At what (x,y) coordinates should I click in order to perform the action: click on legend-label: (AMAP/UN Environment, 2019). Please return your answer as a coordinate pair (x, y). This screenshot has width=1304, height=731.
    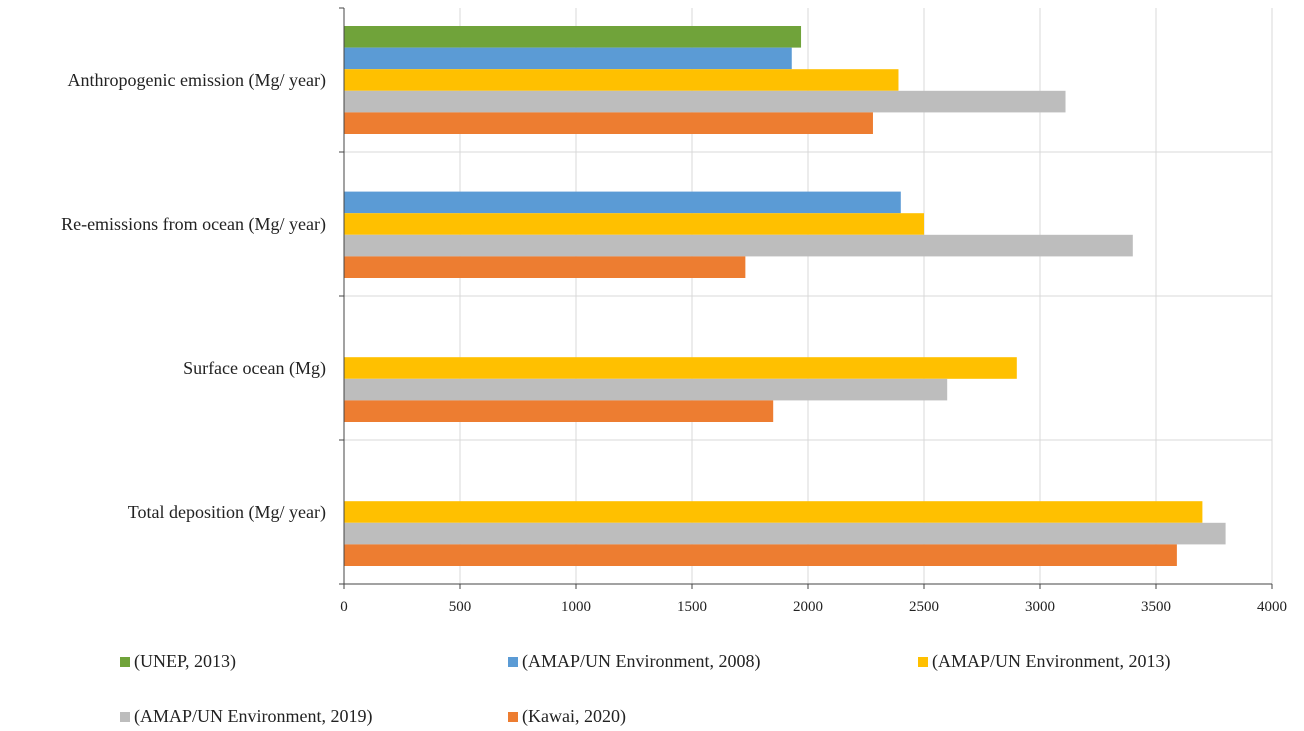
    Looking at the image, I should click on (253, 716).